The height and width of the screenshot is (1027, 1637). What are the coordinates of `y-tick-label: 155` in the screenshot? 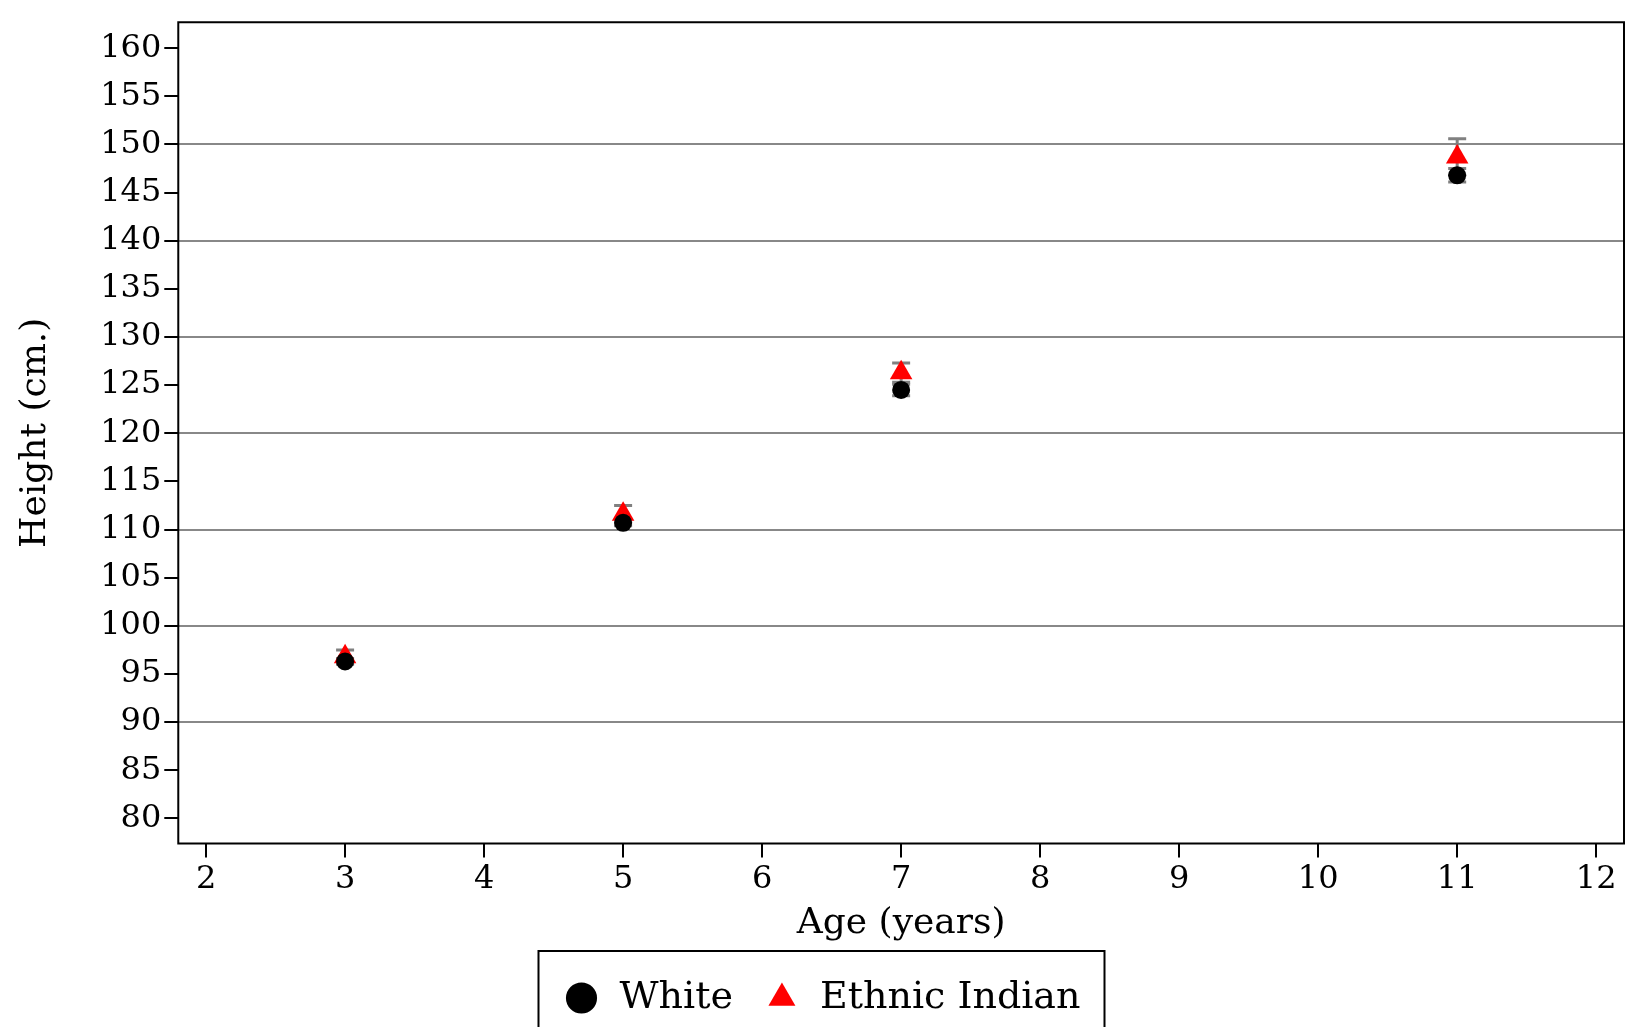 It's located at (131, 93).